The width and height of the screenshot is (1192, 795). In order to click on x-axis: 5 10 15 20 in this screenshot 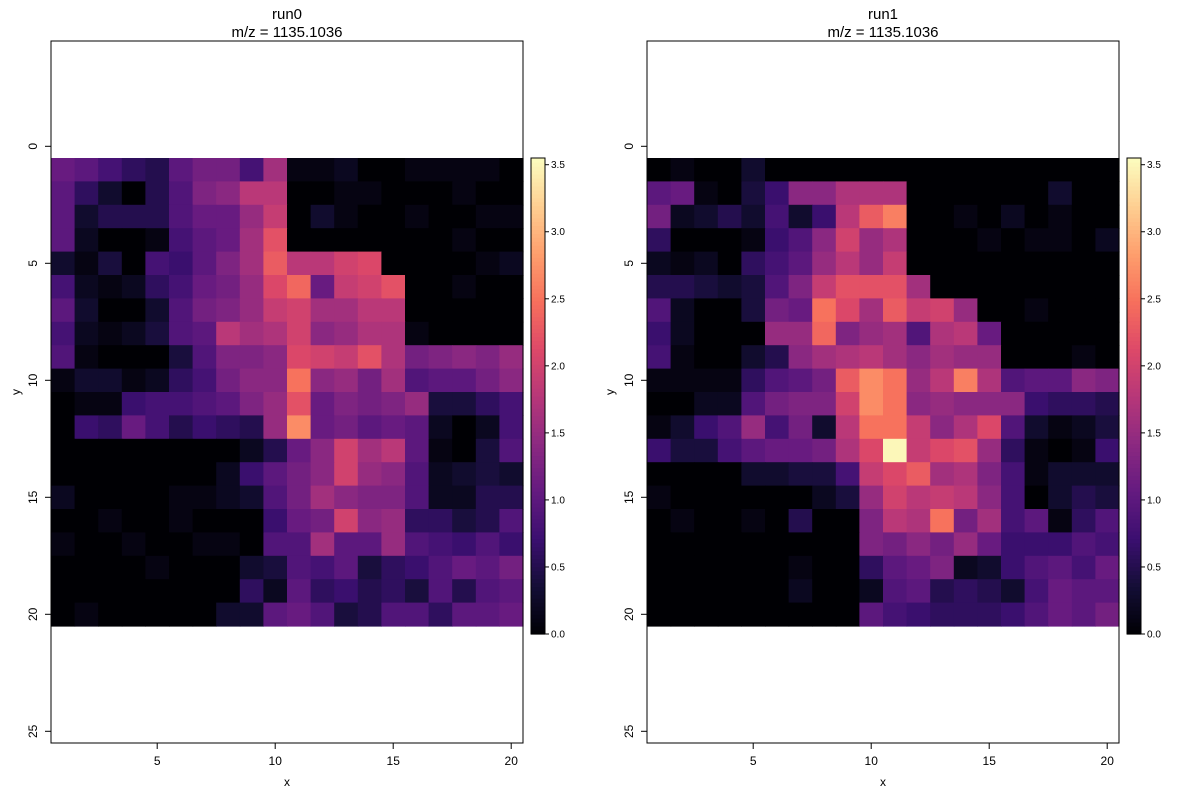, I will do `click(932, 755)`.